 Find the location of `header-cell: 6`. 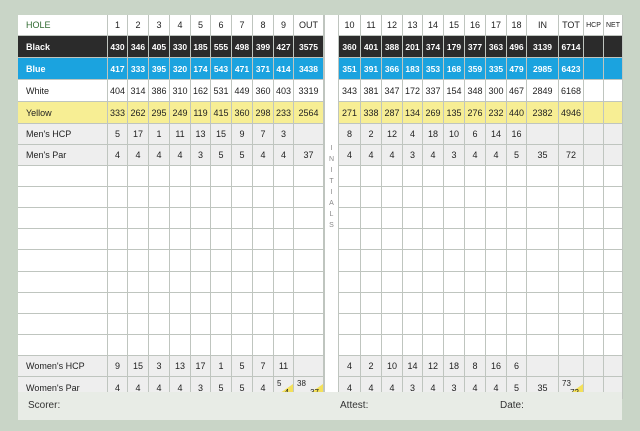

header-cell: 6 is located at coordinates (221, 25).